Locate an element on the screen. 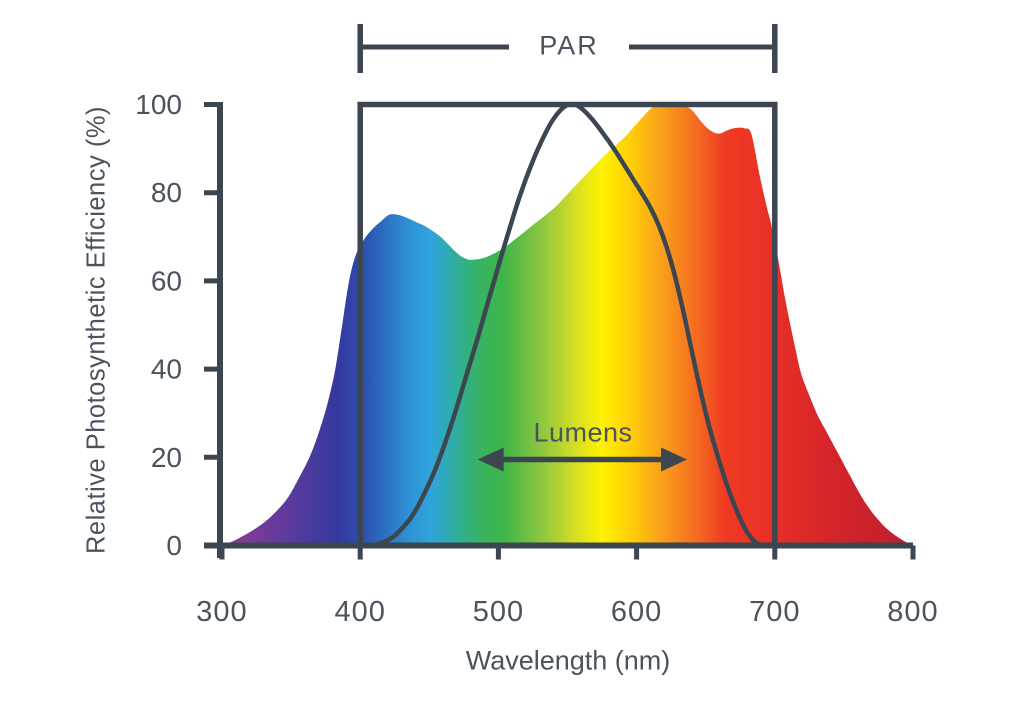 The image size is (1024, 710). lumens-arrowhead-left is located at coordinates (490, 459).